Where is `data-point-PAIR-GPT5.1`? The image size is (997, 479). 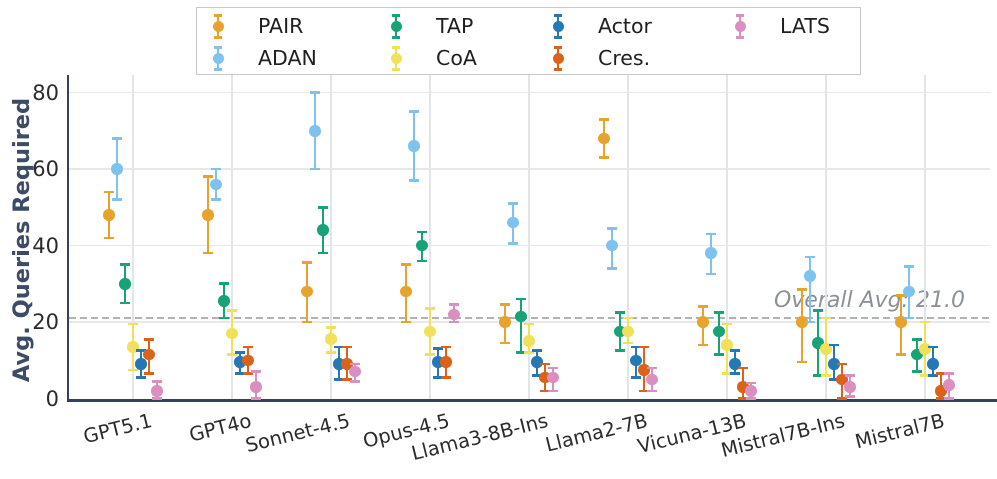 data-point-PAIR-GPT5.1 is located at coordinates (109, 215).